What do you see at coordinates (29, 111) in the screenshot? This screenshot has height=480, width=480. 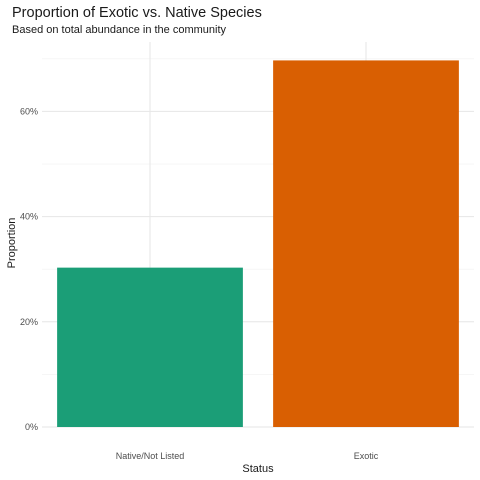 I see `y-tick-label: 60%` at bounding box center [29, 111].